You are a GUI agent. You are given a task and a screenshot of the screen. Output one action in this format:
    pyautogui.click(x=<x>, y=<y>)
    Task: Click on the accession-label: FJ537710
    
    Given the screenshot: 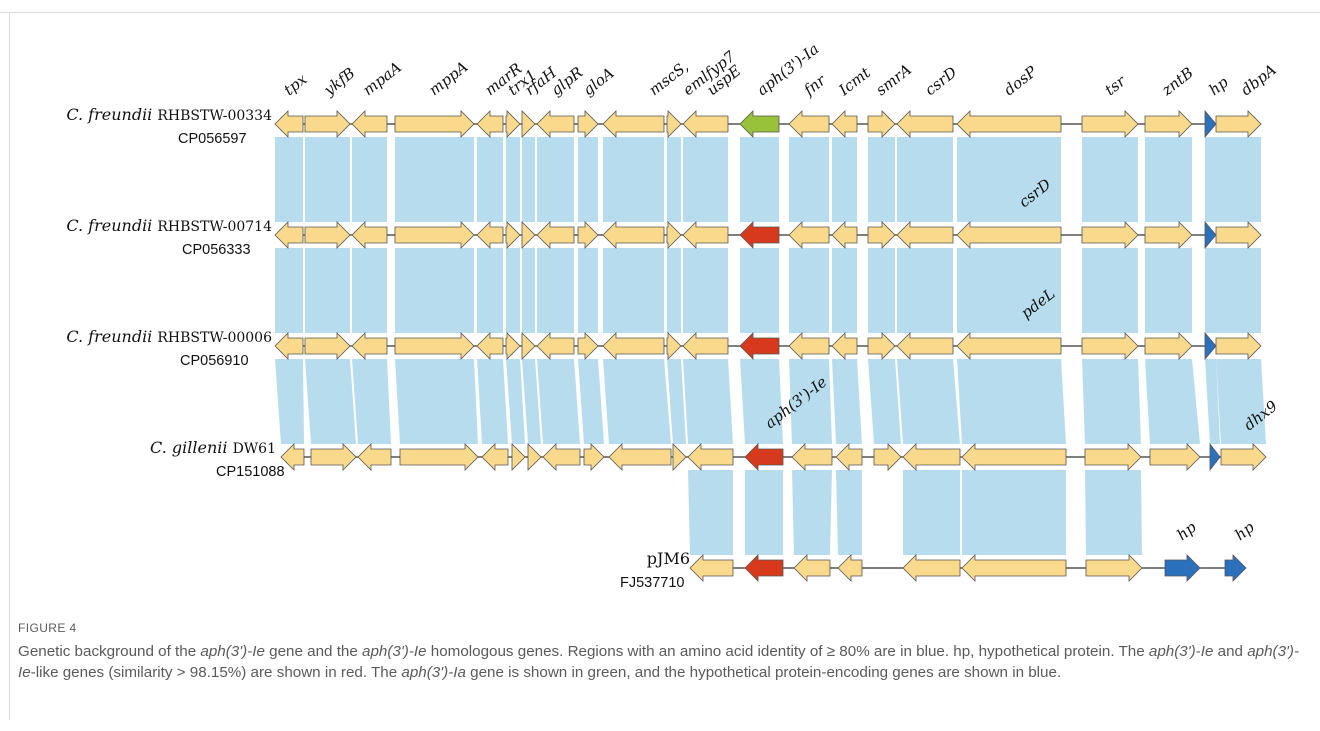 What is the action you would take?
    pyautogui.click(x=652, y=583)
    